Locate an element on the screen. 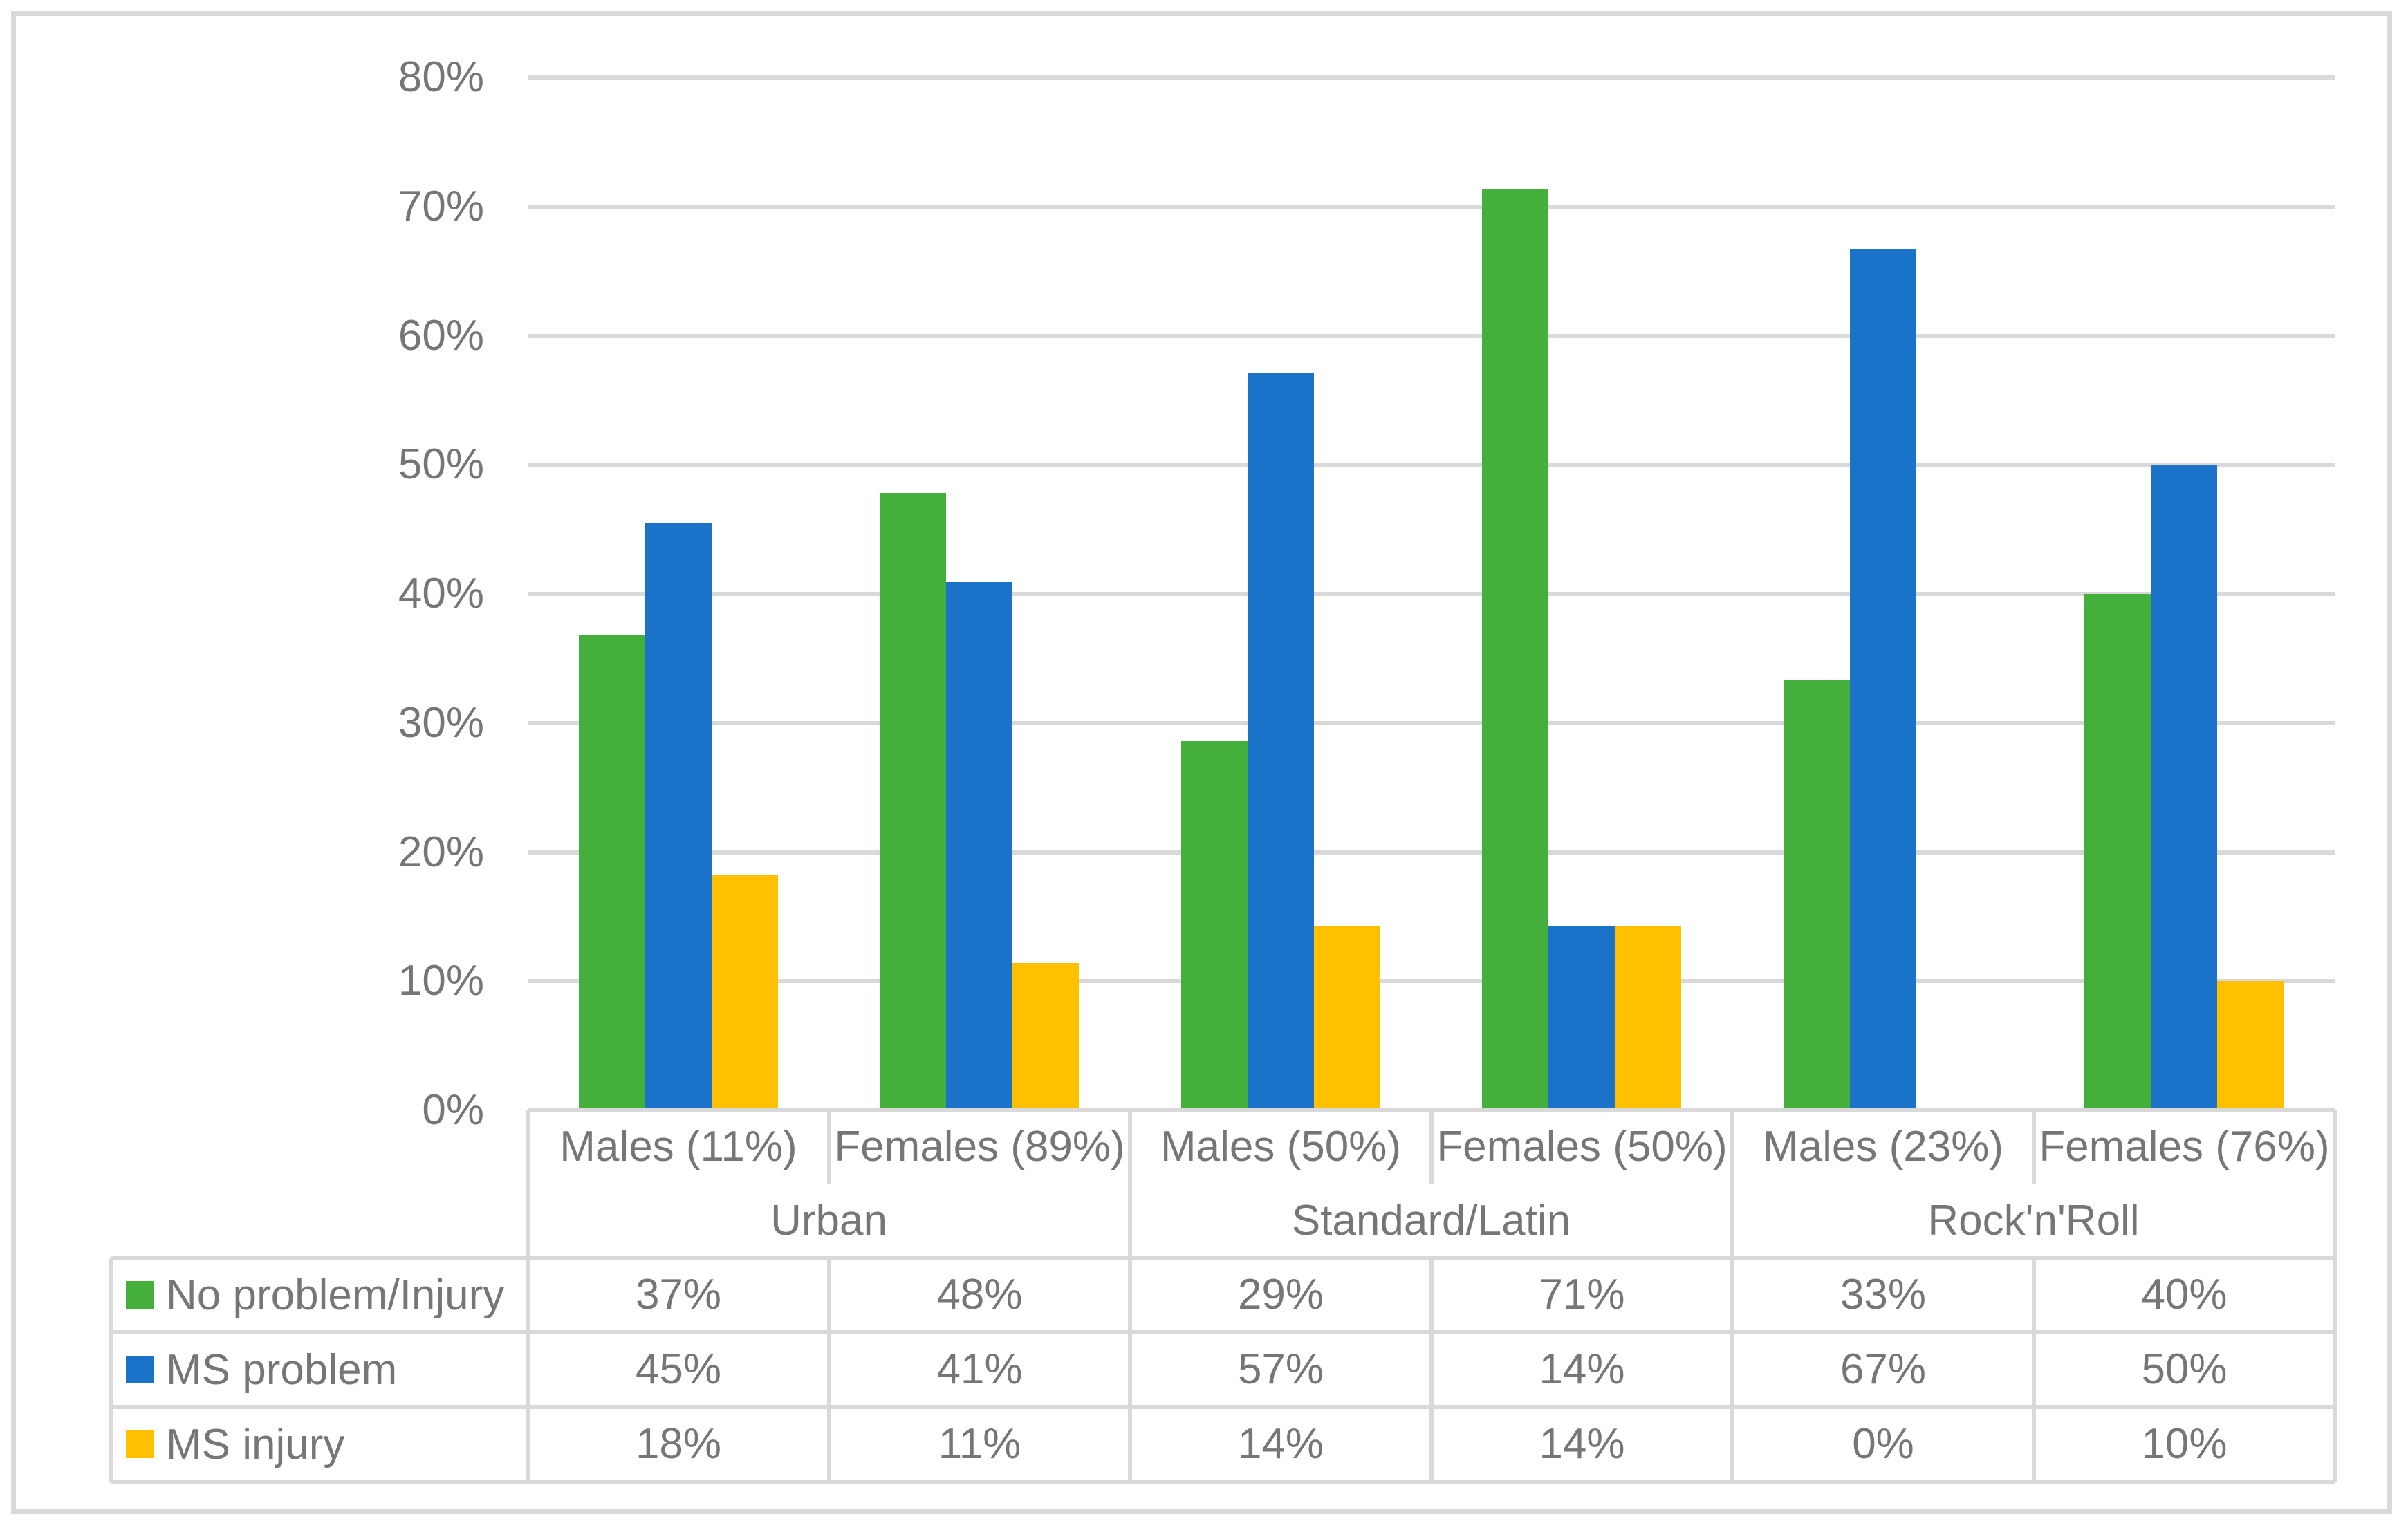  data-table-value: 50% is located at coordinates (2185, 1369).